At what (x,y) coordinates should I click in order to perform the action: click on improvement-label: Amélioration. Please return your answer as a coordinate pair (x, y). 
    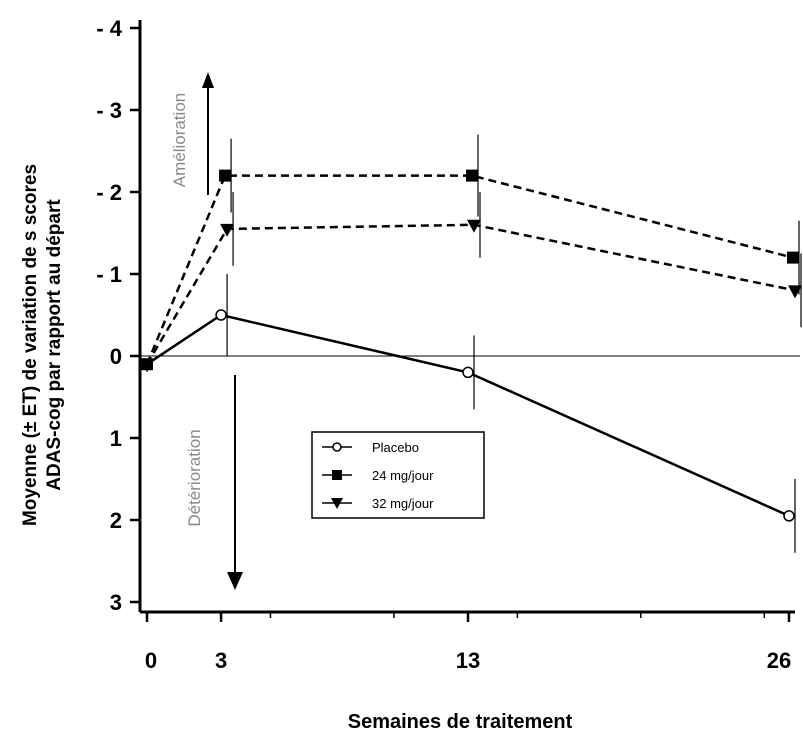
    Looking at the image, I should click on (179, 140).